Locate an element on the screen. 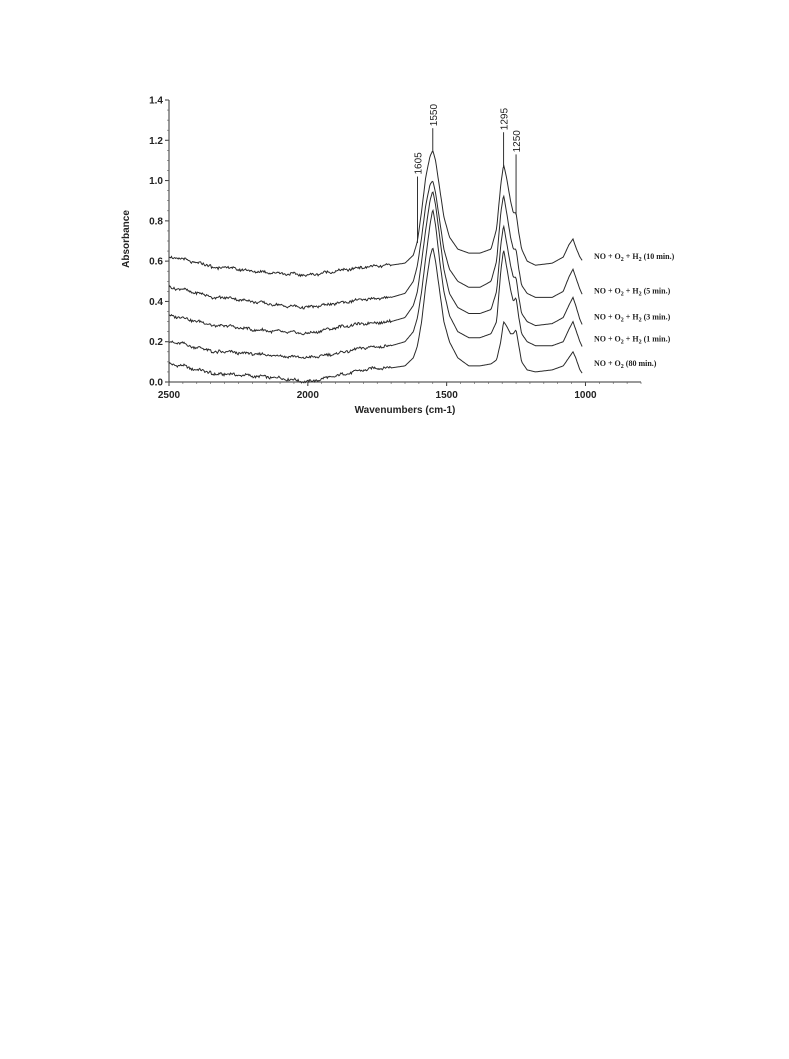 The image size is (789, 1059). legend-label: NO + O2 (80 min.) is located at coordinates (625, 364).